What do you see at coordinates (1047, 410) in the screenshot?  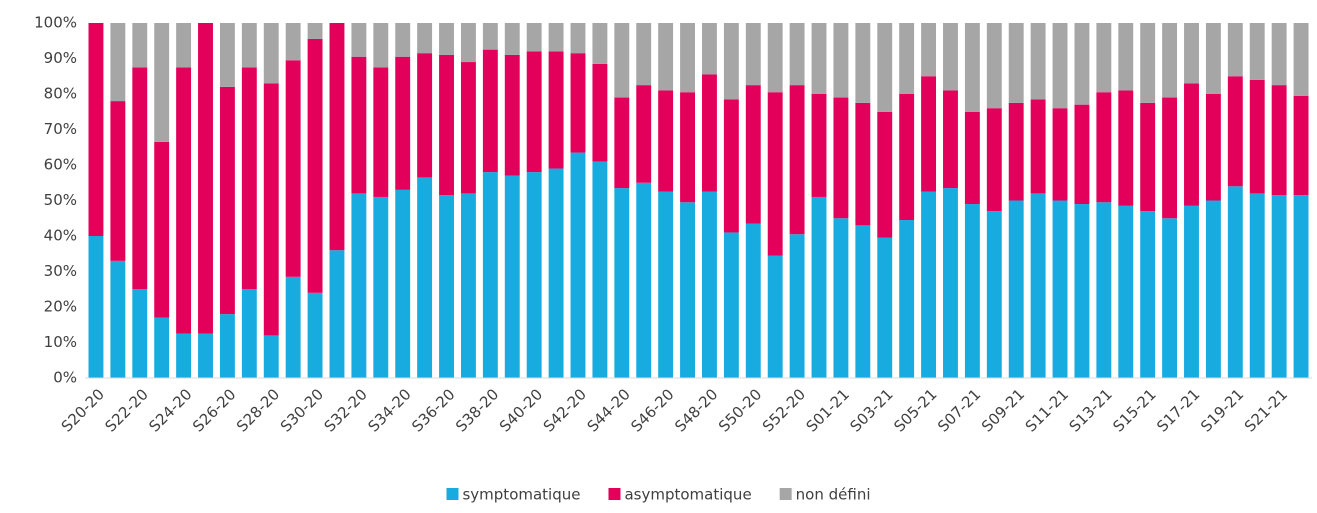 I see `x-tick-label: S11-21` at bounding box center [1047, 410].